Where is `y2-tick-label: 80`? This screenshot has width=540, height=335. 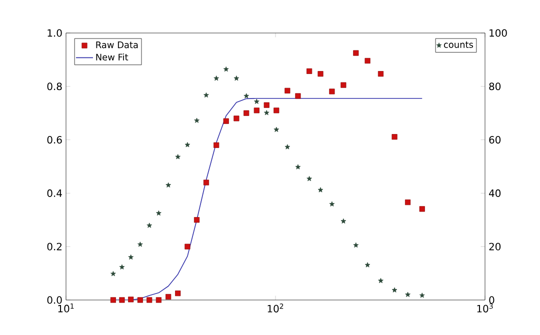 y2-tick-label: 80 is located at coordinates (495, 86).